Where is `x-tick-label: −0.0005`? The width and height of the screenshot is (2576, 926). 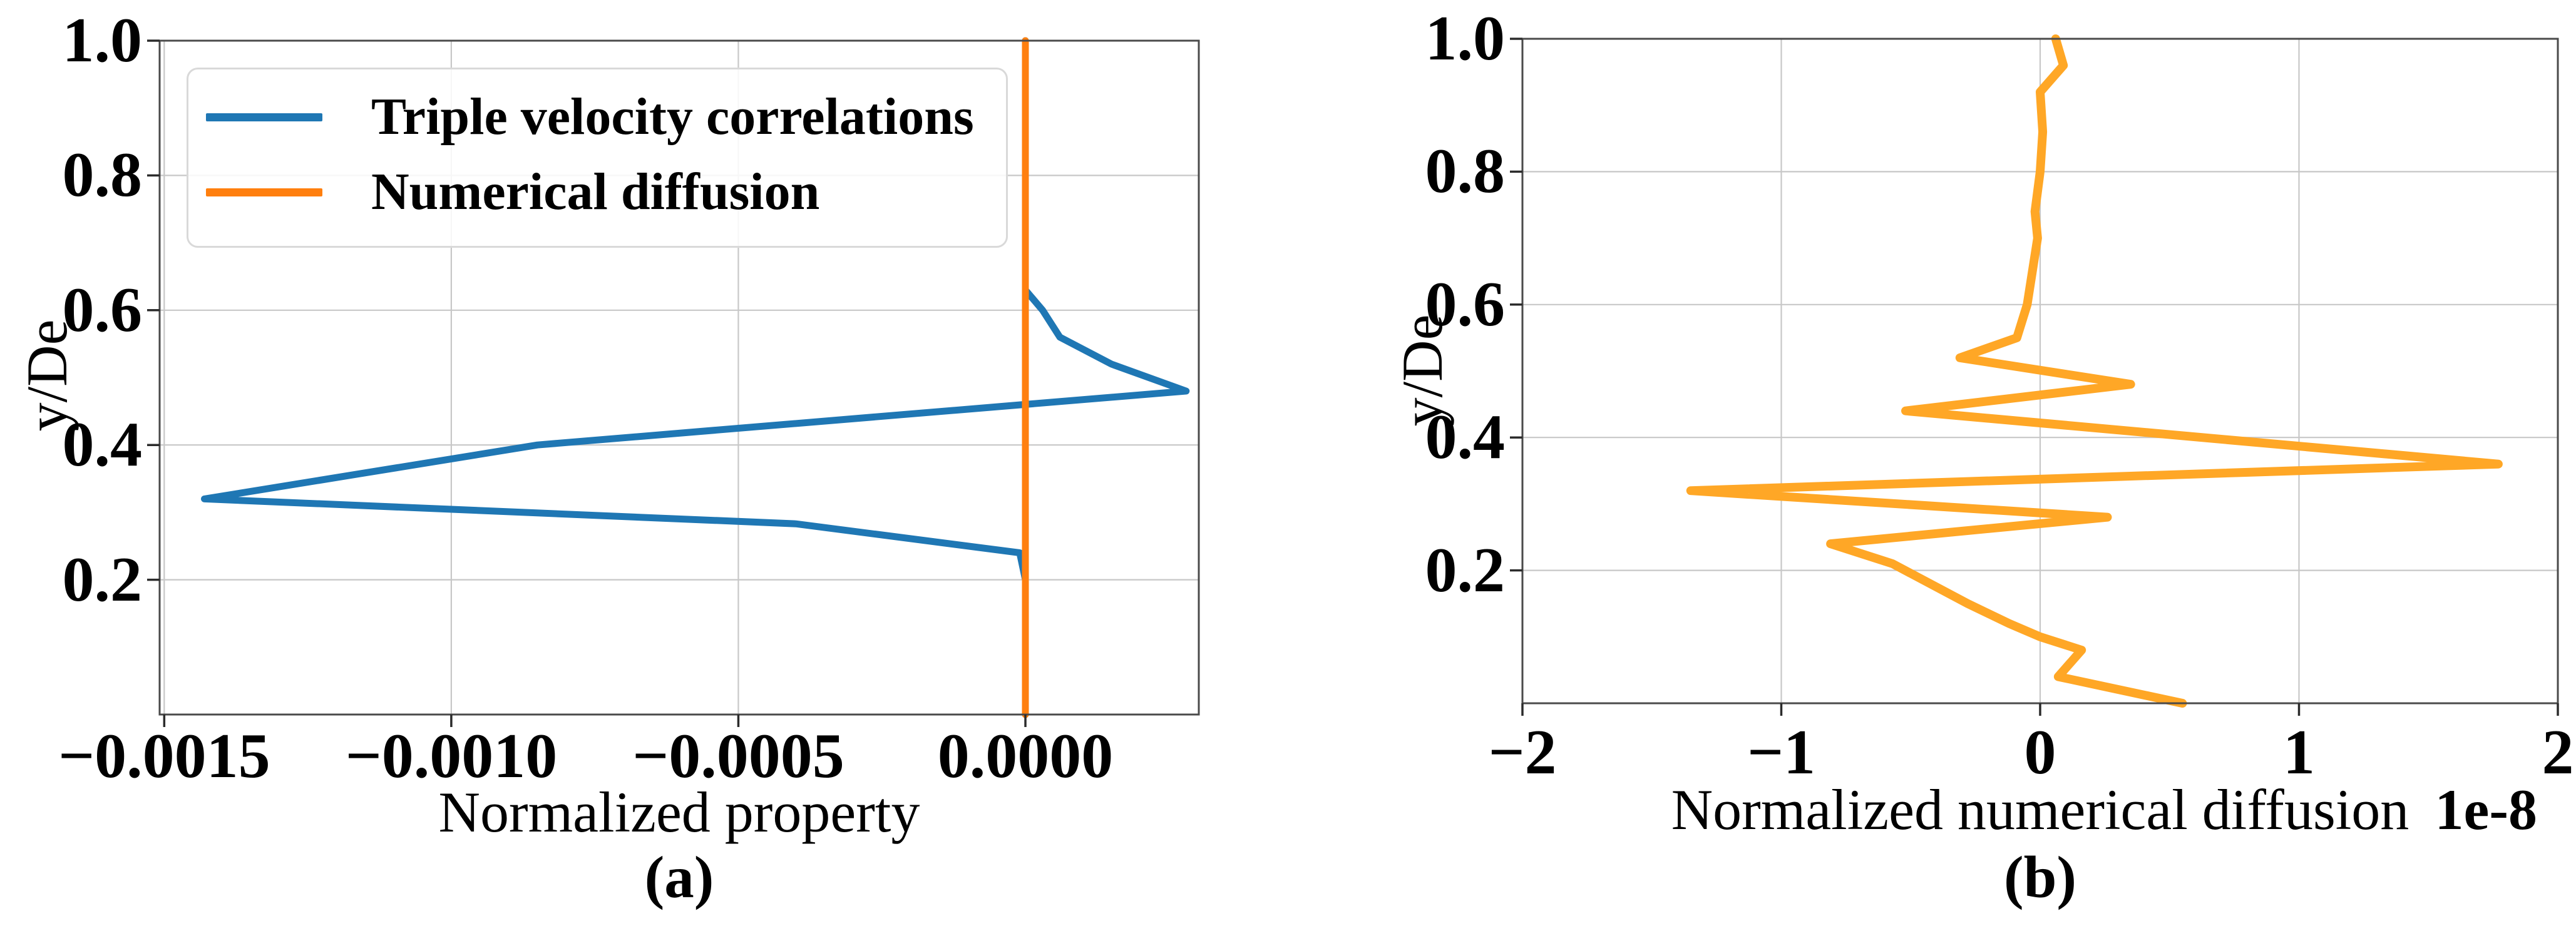
x-tick-label: −0.0005 is located at coordinates (738, 756).